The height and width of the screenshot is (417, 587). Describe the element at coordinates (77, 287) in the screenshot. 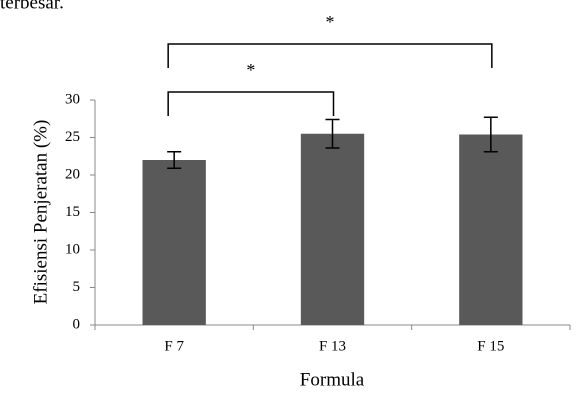

I see `y-tick-label: 5` at that location.